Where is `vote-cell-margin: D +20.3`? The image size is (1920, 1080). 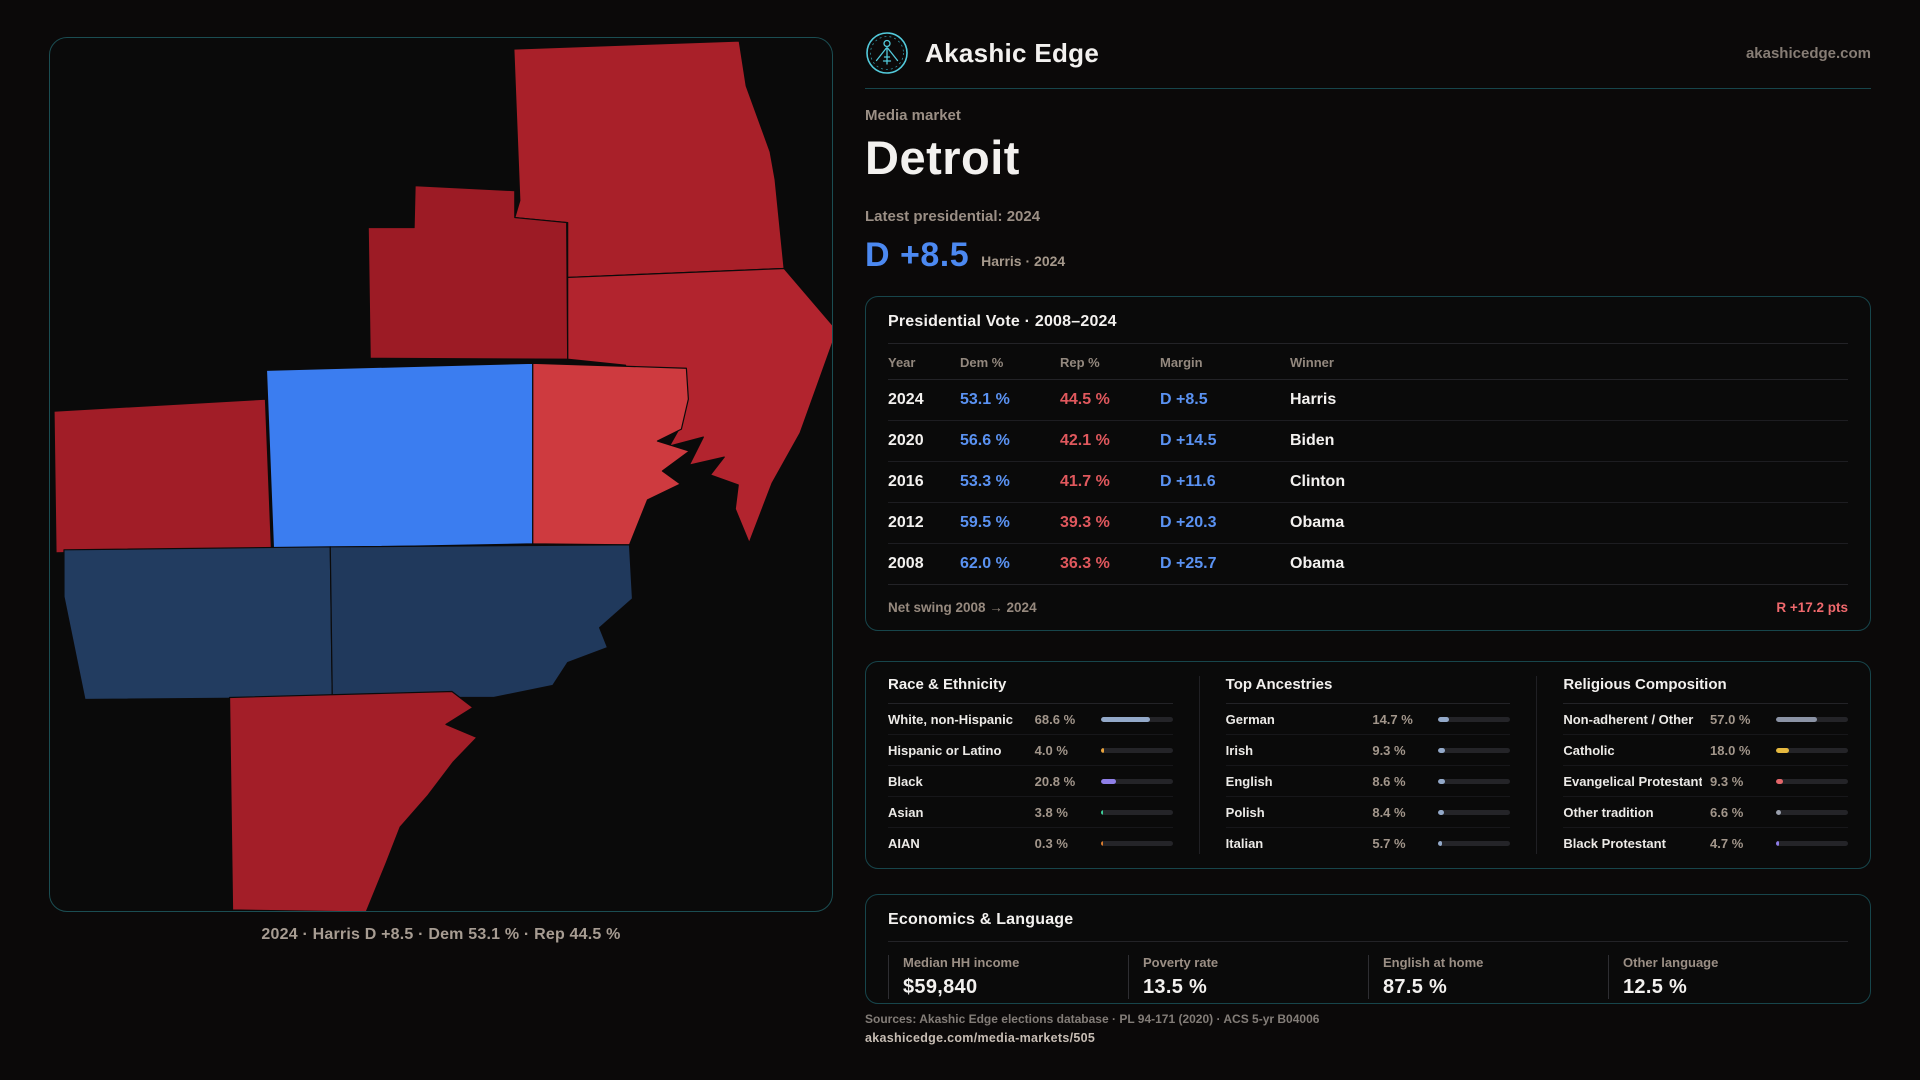 vote-cell-margin: D +20.3 is located at coordinates (1188, 522).